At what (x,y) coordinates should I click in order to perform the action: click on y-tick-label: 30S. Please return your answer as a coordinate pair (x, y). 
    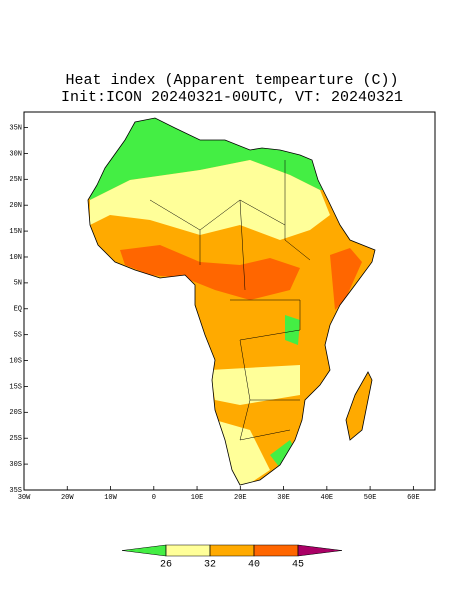
    Looking at the image, I should click on (15, 465).